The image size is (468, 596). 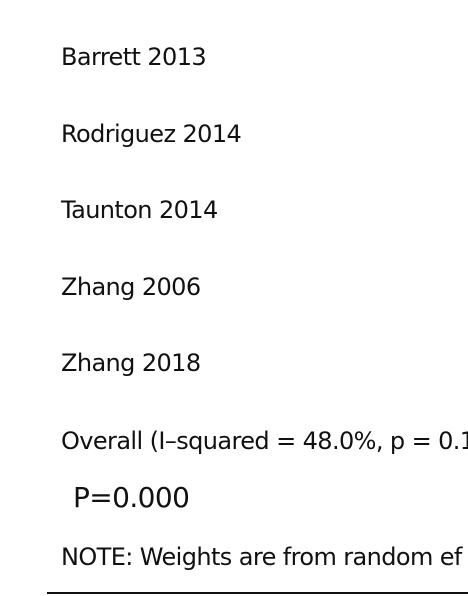 What do you see at coordinates (151, 133) in the screenshot?
I see `study-label: Rodriguez 2014` at bounding box center [151, 133].